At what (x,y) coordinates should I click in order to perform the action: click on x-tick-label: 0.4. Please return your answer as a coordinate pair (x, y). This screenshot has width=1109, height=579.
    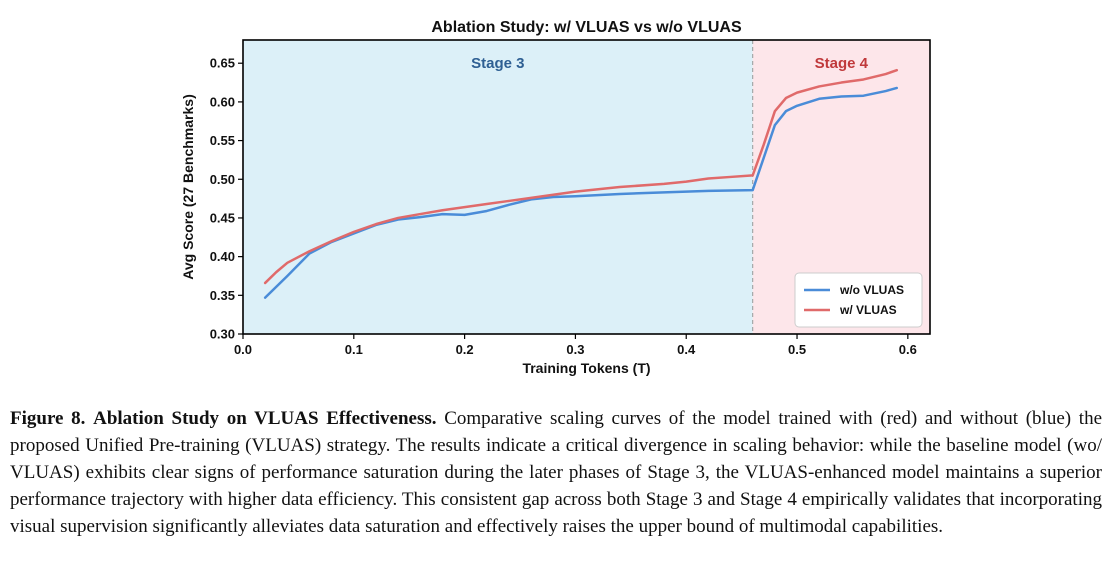
    Looking at the image, I should click on (686, 349).